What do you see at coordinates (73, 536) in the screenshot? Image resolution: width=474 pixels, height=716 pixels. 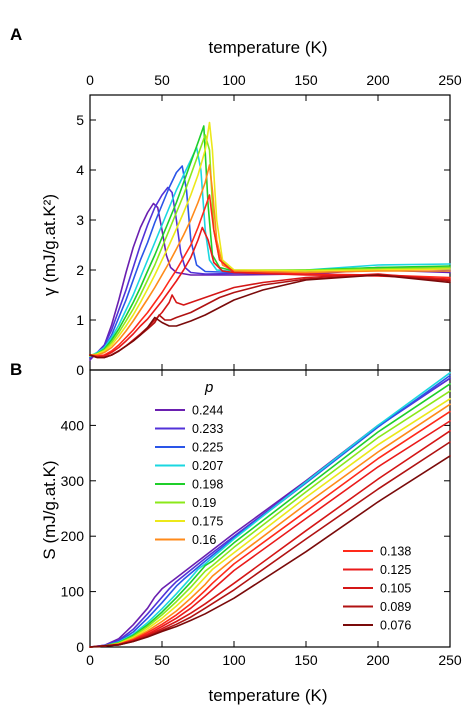 I see `panel-b-ytick-label: 200` at bounding box center [73, 536].